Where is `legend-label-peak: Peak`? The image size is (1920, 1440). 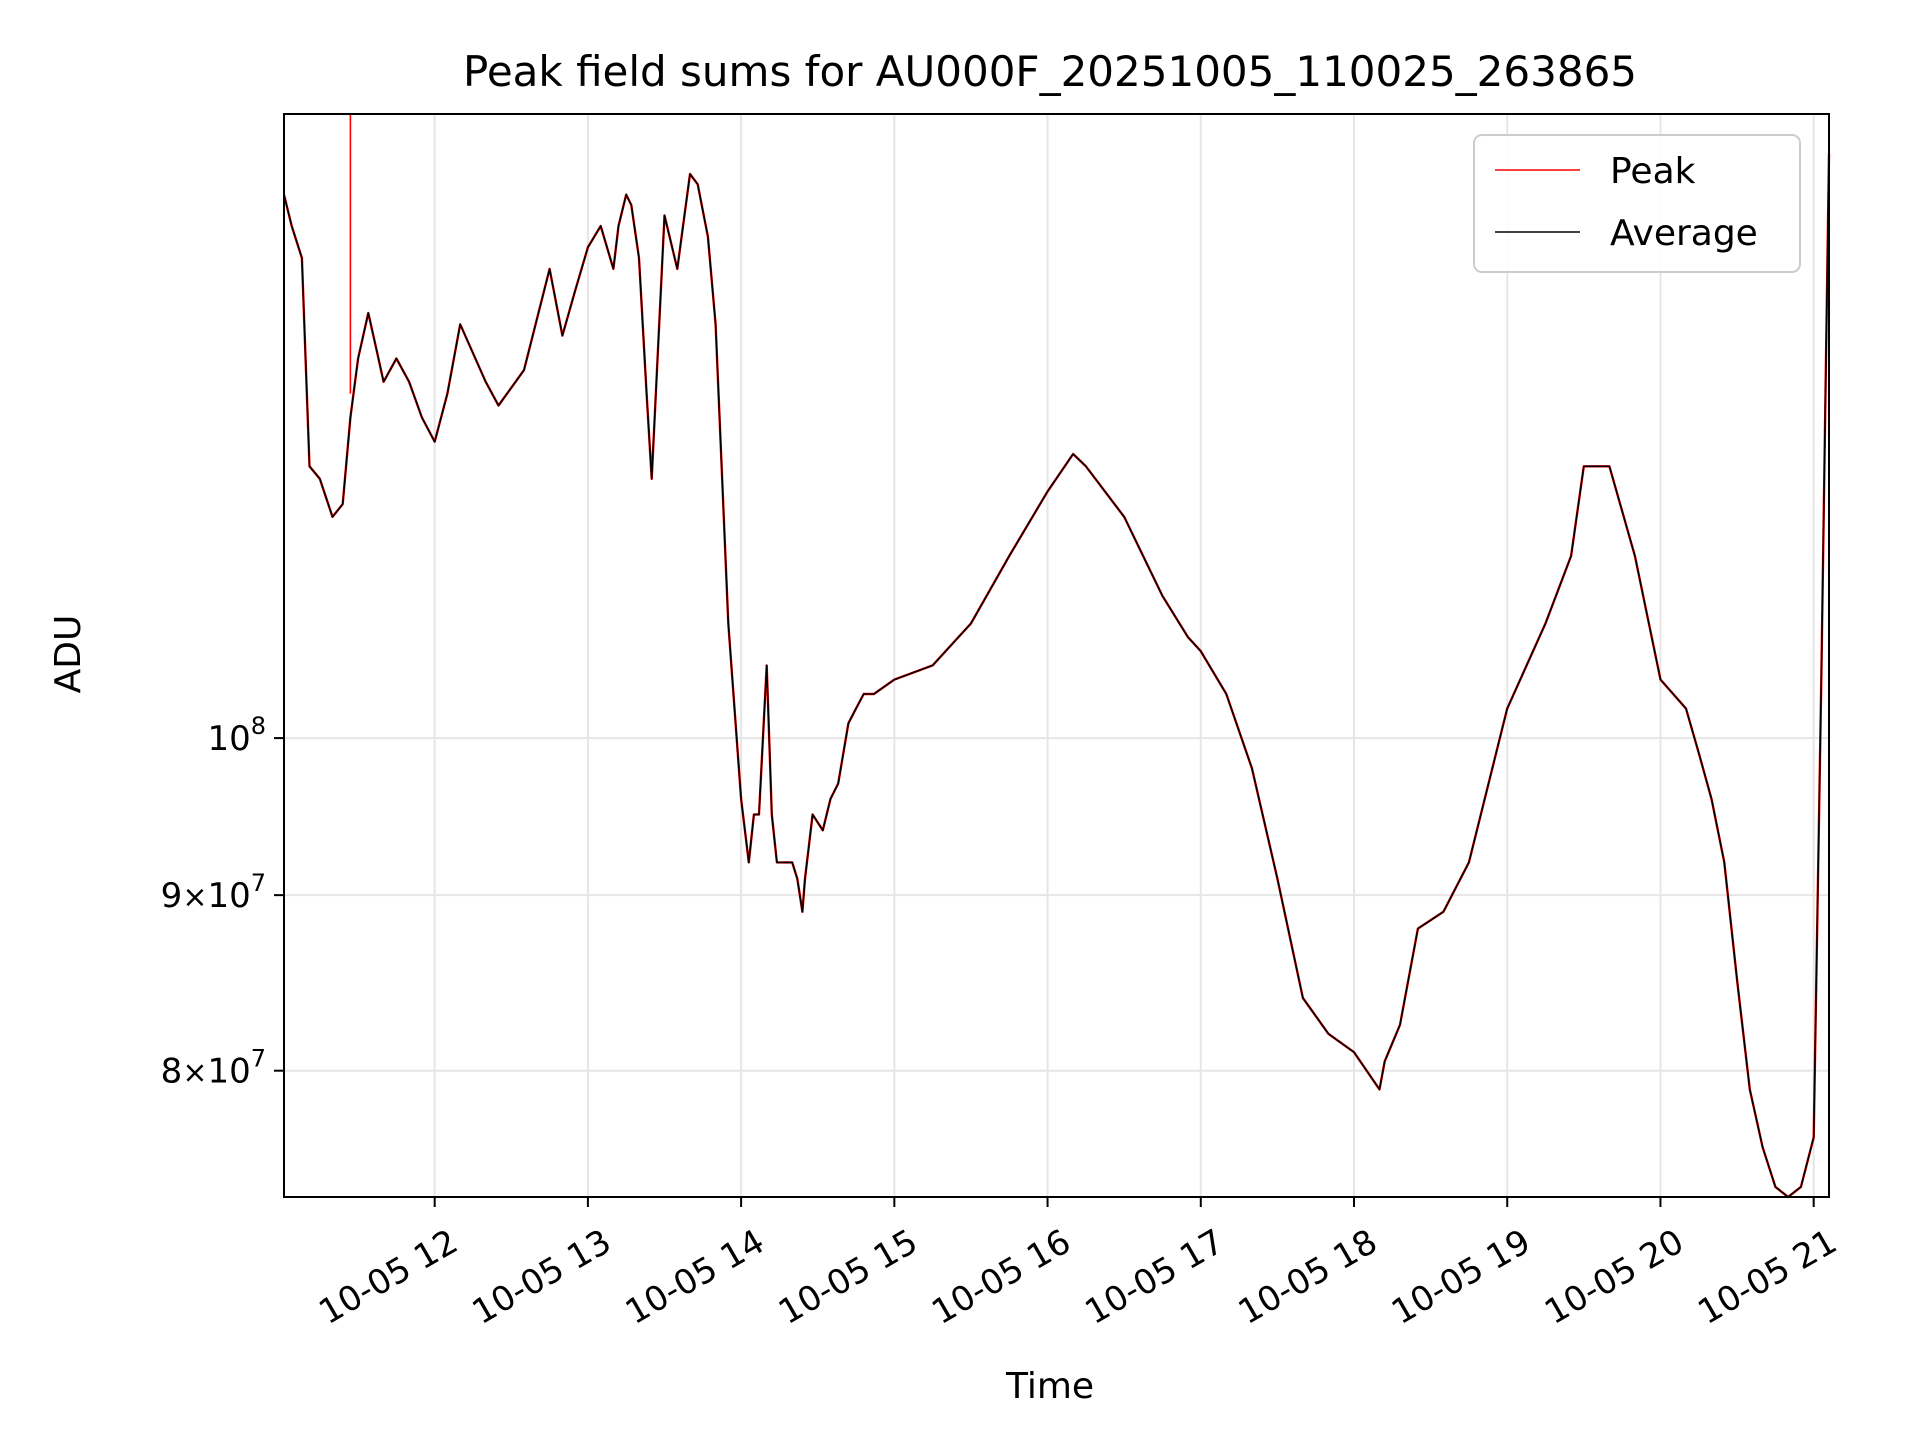
legend-label-peak: Peak is located at coordinates (1653, 171).